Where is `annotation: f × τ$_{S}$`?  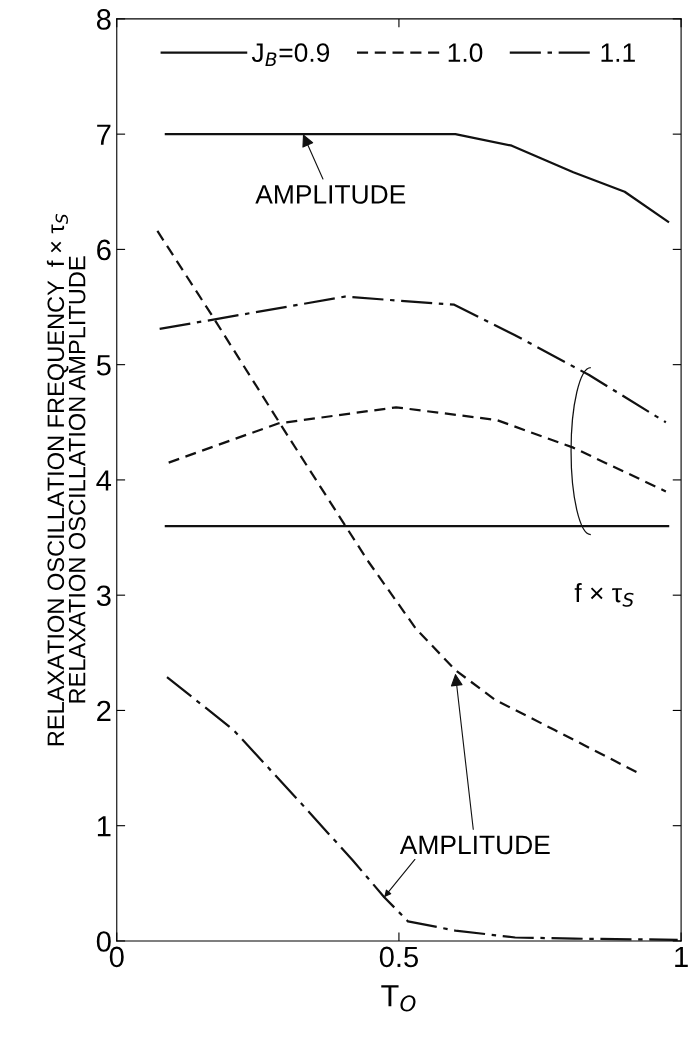 annotation: f × τ$_{S}$ is located at coordinates (604, 595).